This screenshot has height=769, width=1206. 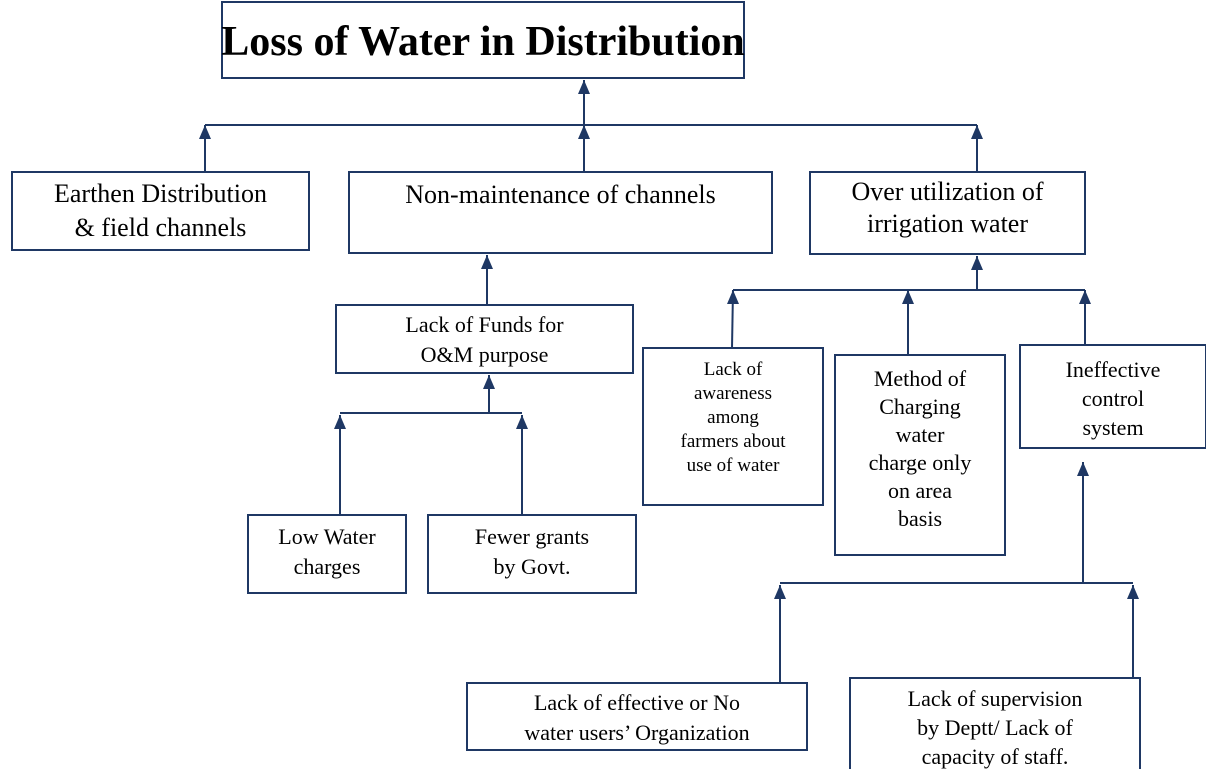 What do you see at coordinates (920, 490) in the screenshot?
I see `label-line: on area` at bounding box center [920, 490].